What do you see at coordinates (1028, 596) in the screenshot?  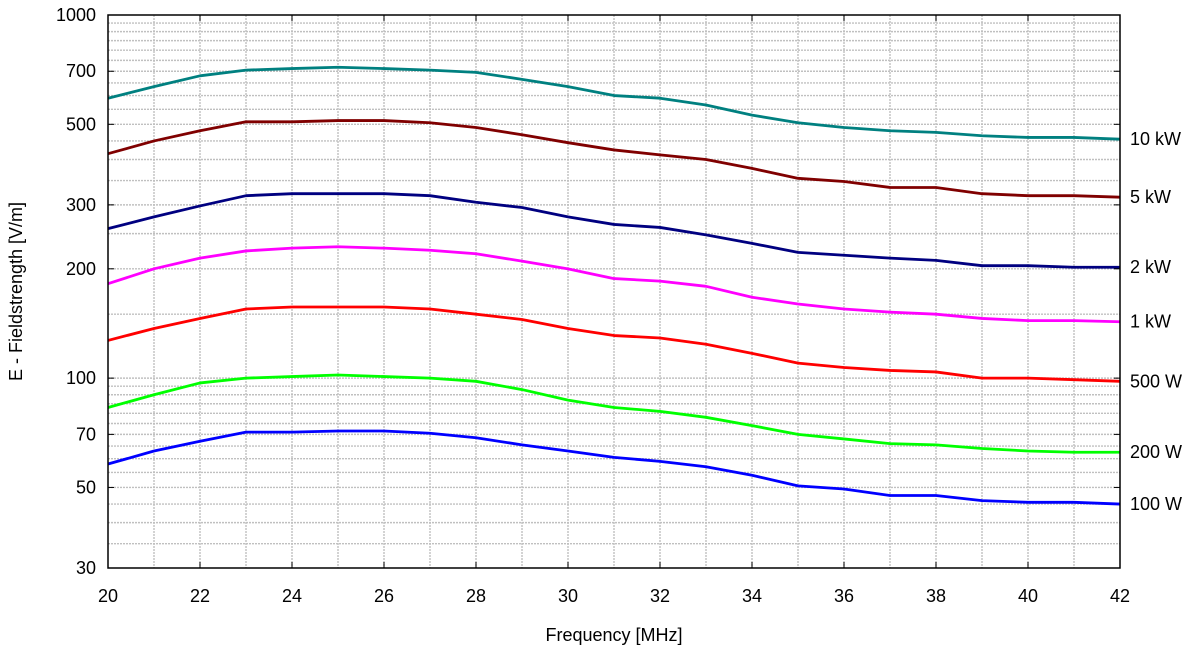 I see `x-tick-label: 40` at bounding box center [1028, 596].